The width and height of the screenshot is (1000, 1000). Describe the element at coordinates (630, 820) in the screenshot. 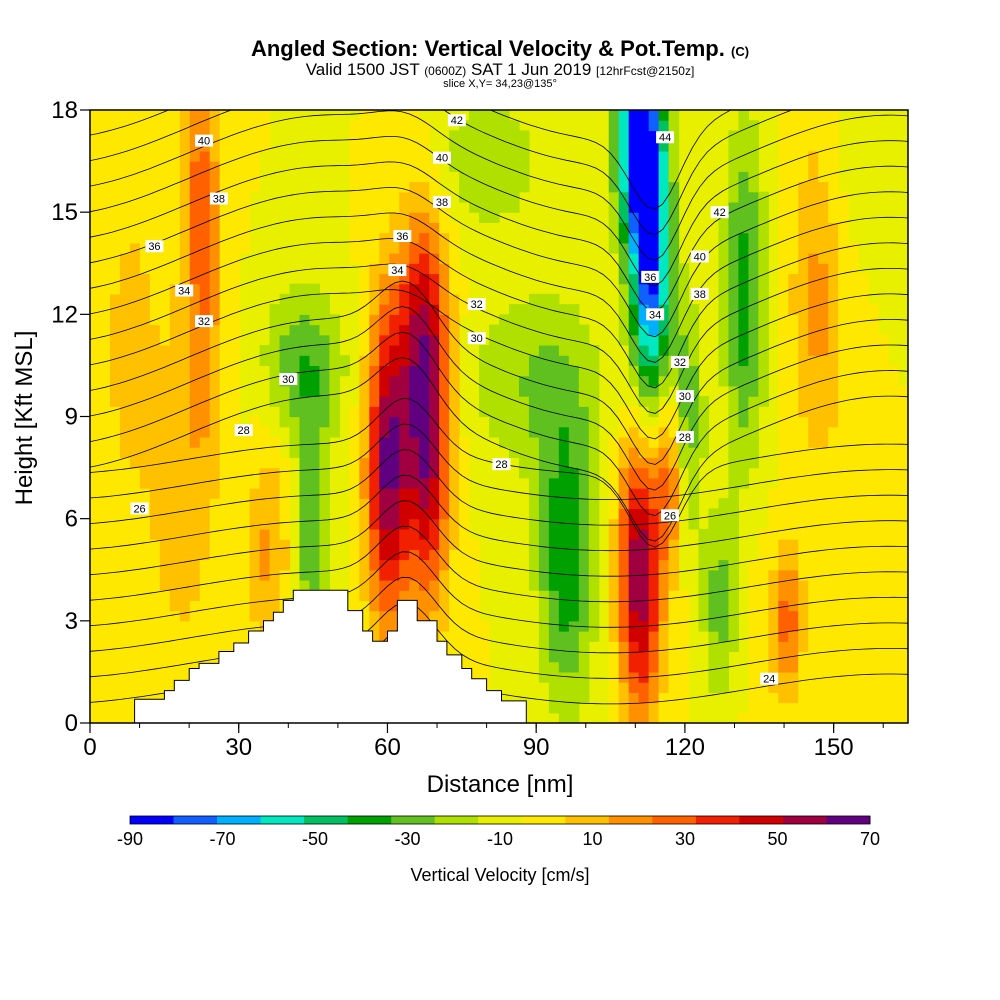

I see `colorbar-swatch` at that location.